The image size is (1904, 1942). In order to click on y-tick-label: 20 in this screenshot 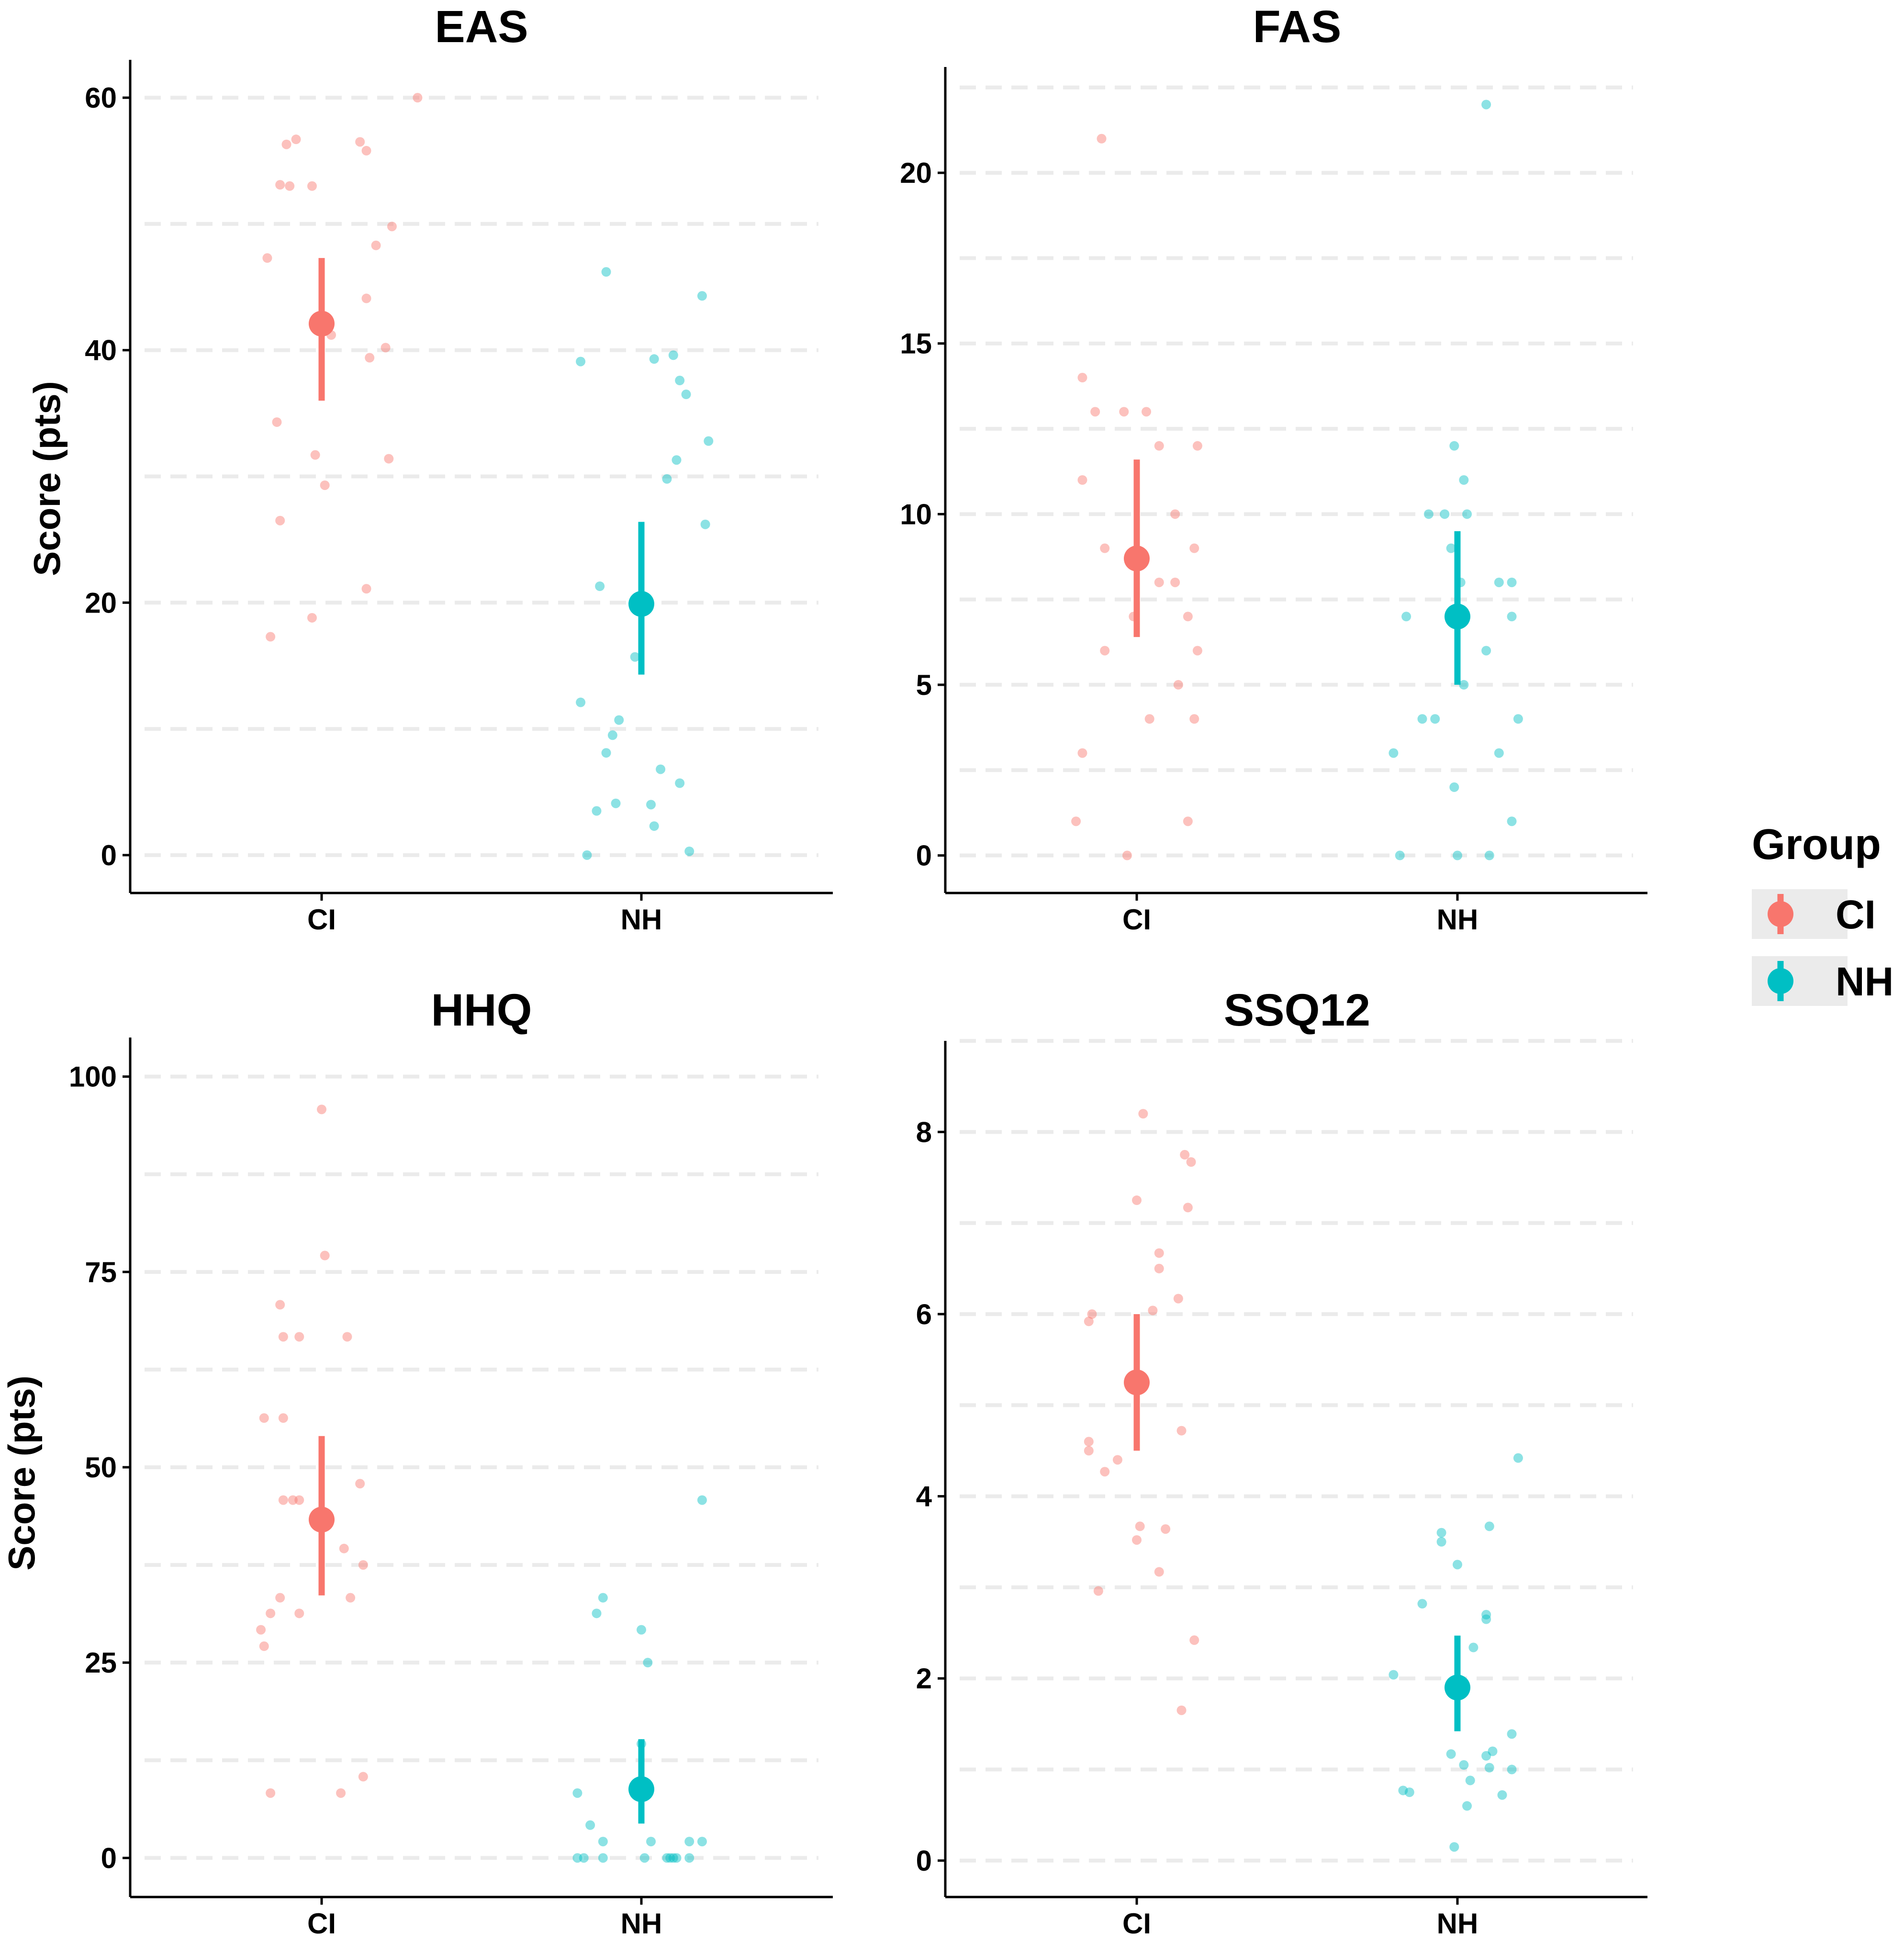, I will do `click(101, 603)`.